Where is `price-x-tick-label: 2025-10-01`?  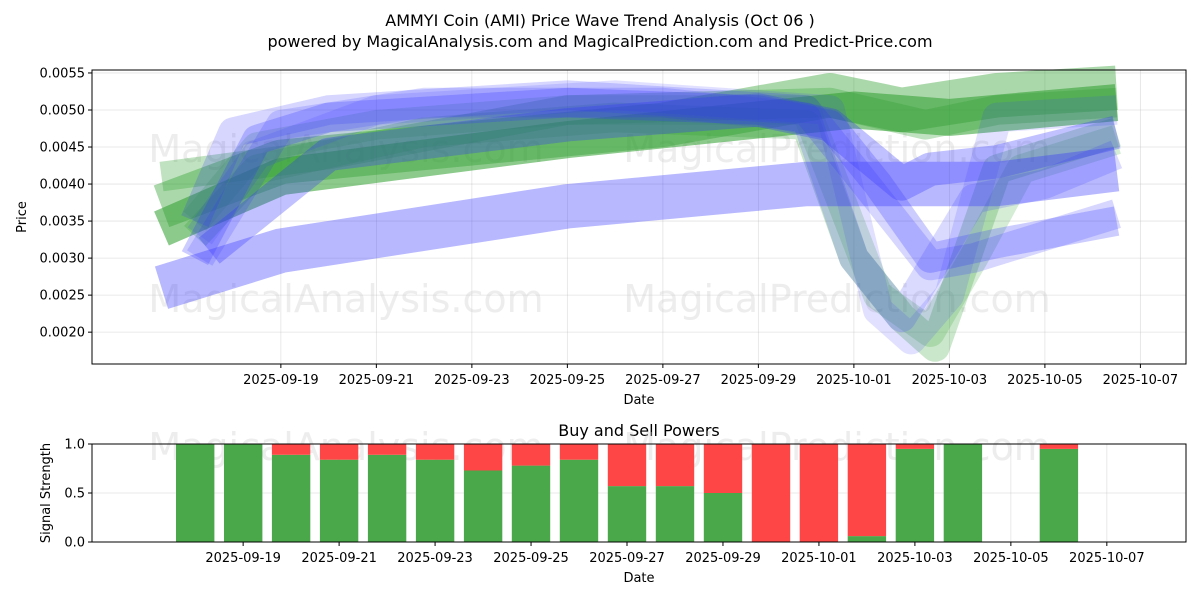
price-x-tick-label: 2025-10-01 is located at coordinates (854, 380).